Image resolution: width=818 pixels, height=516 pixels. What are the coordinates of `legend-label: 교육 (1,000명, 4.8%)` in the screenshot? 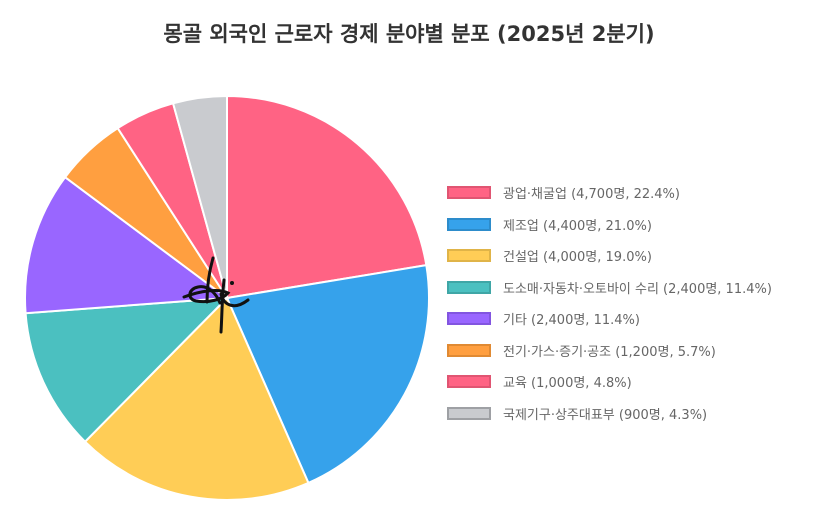 It's located at (567, 384).